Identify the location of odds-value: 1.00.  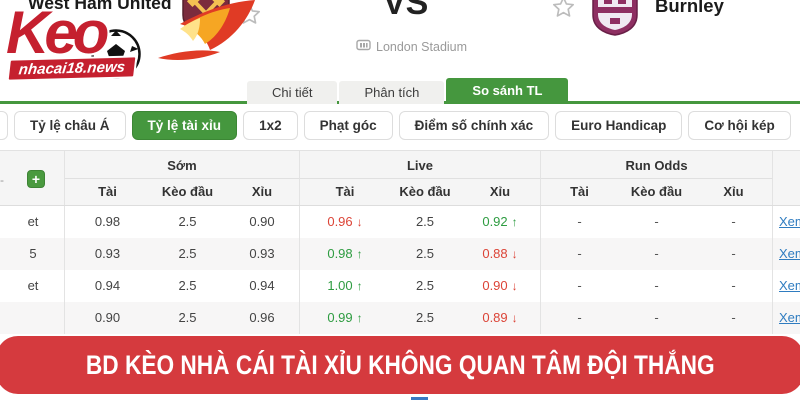
(345, 286).